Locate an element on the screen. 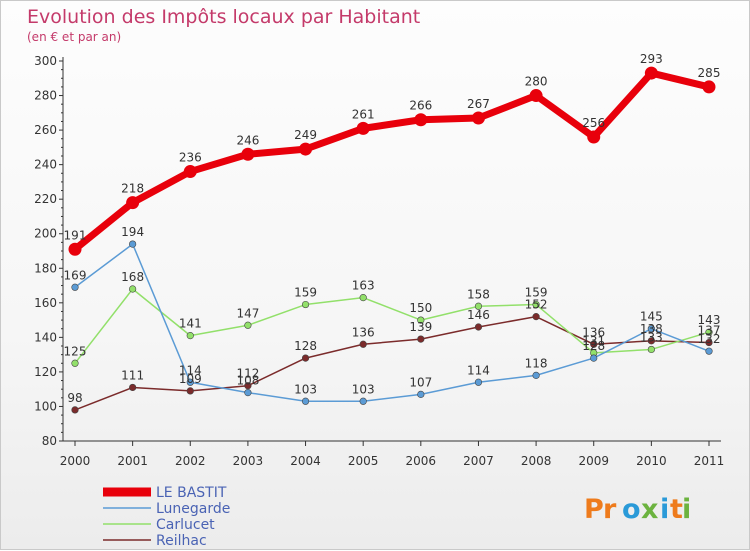 The height and width of the screenshot is (551, 750). data-label: 114 is located at coordinates (478, 370).